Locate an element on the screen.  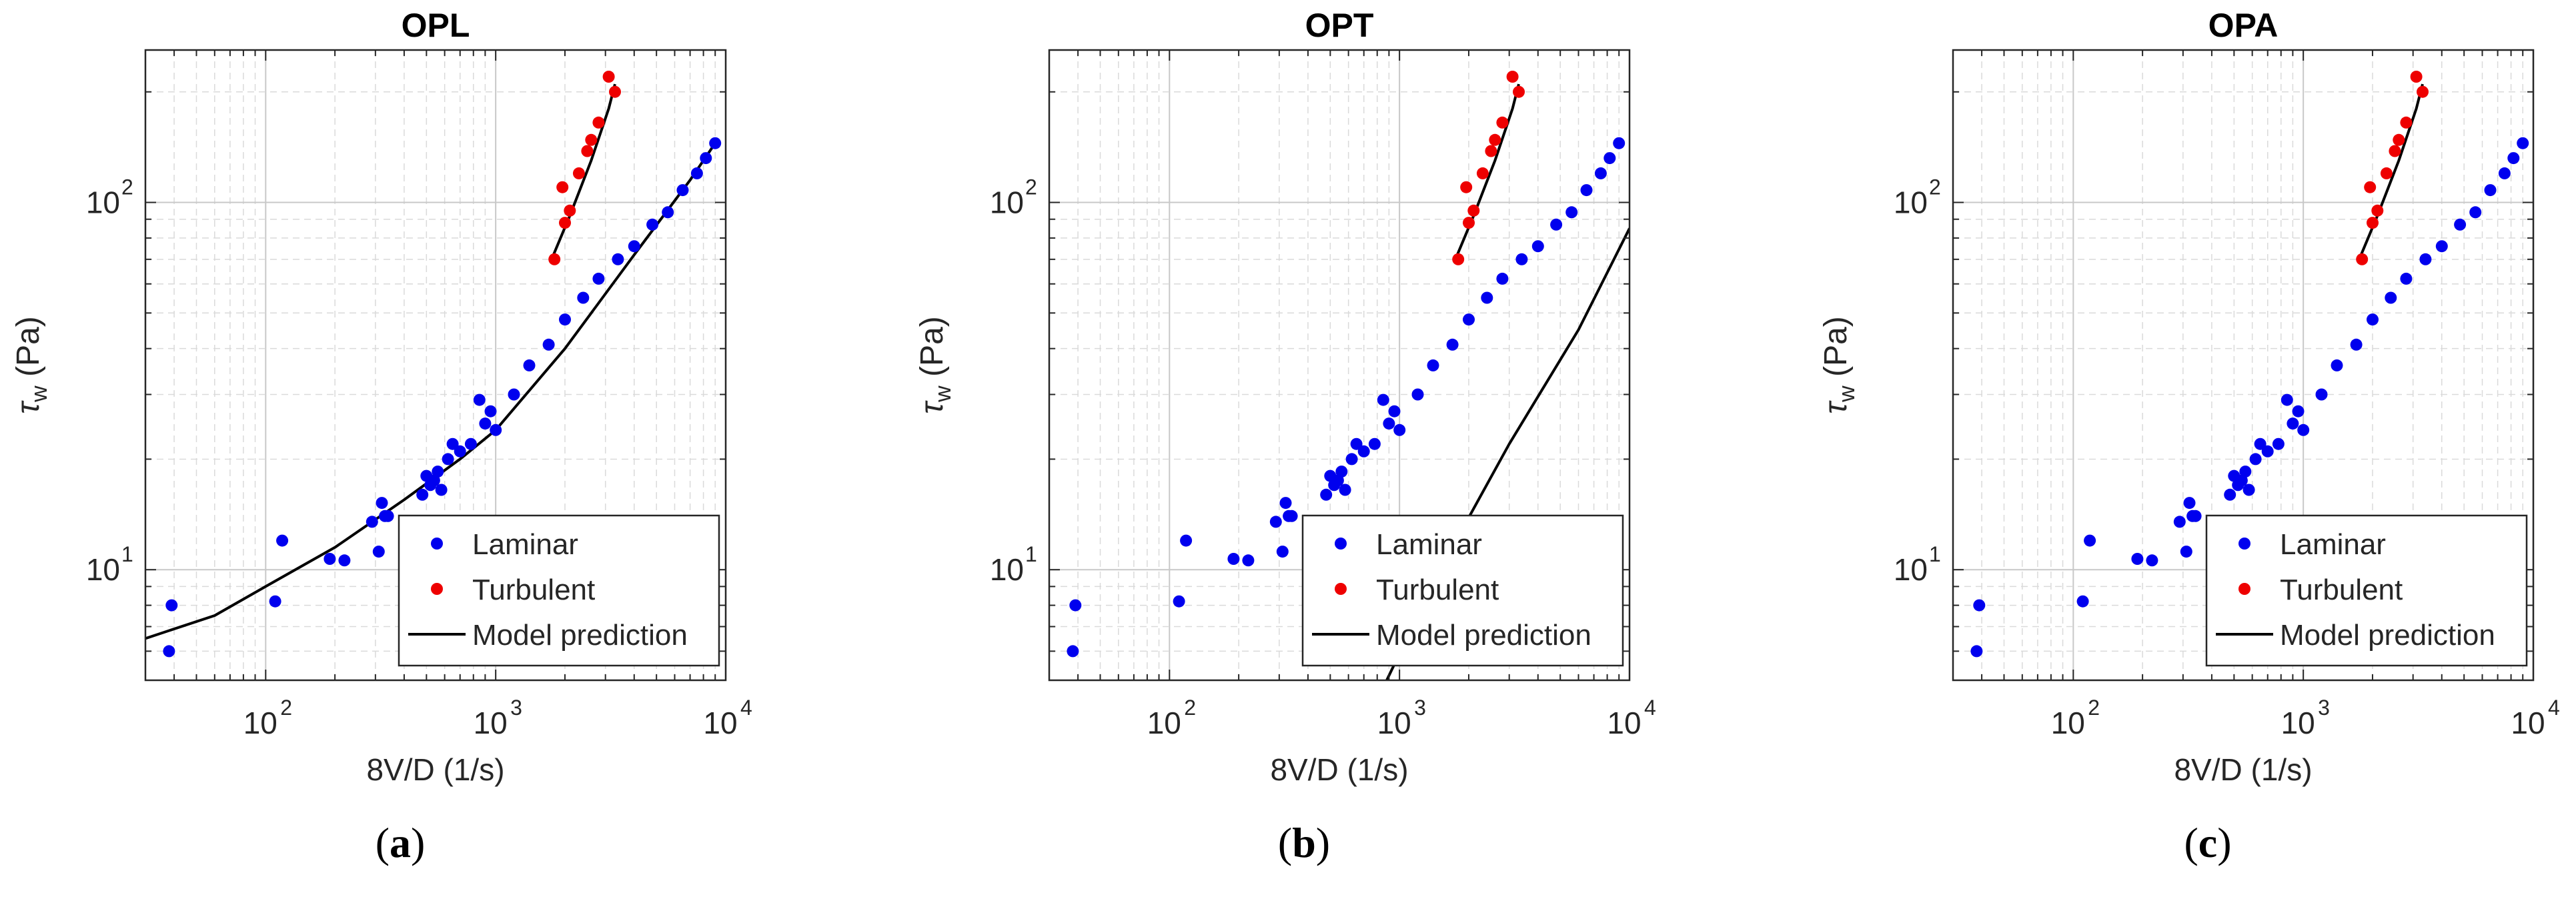
x-tick-label-exponent: 4 is located at coordinates (2554, 708).